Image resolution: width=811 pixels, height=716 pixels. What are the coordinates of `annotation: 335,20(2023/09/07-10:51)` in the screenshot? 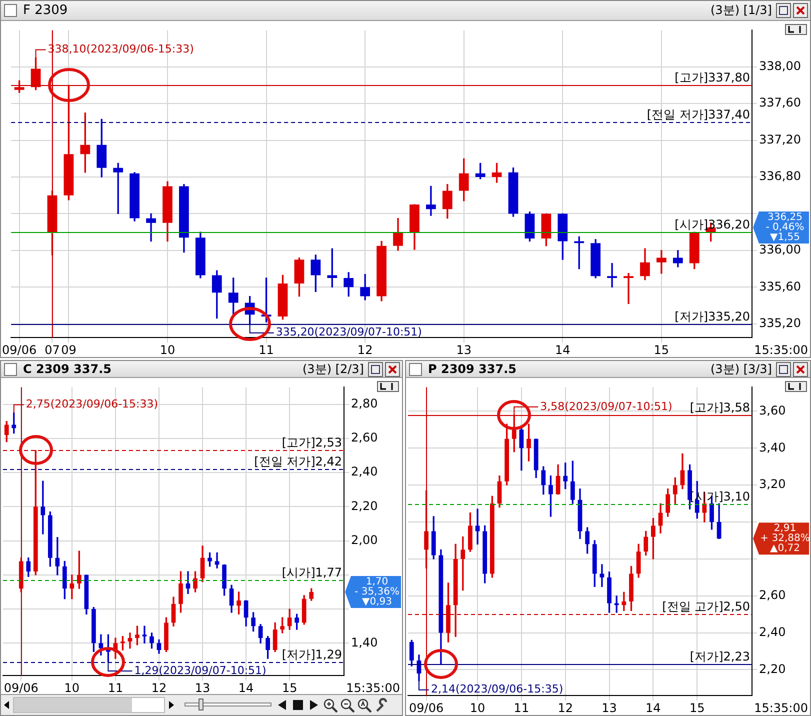 It's located at (349, 332).